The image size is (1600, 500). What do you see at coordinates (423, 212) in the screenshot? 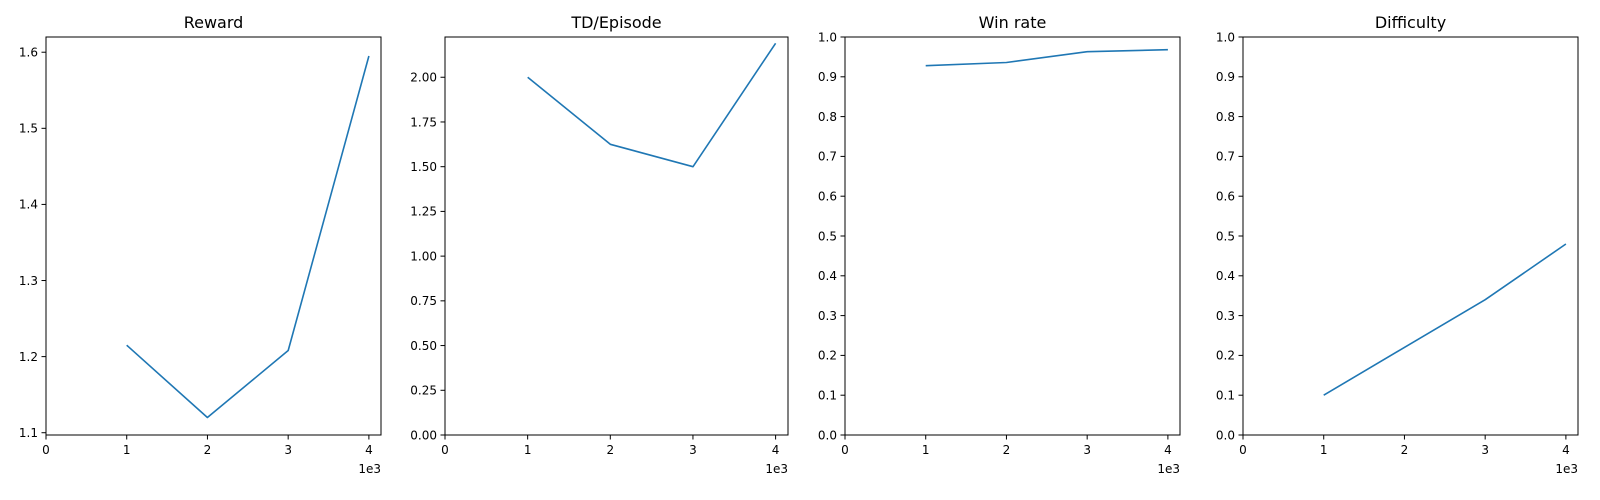
I see `y-tick-label: 1.25` at bounding box center [423, 212].